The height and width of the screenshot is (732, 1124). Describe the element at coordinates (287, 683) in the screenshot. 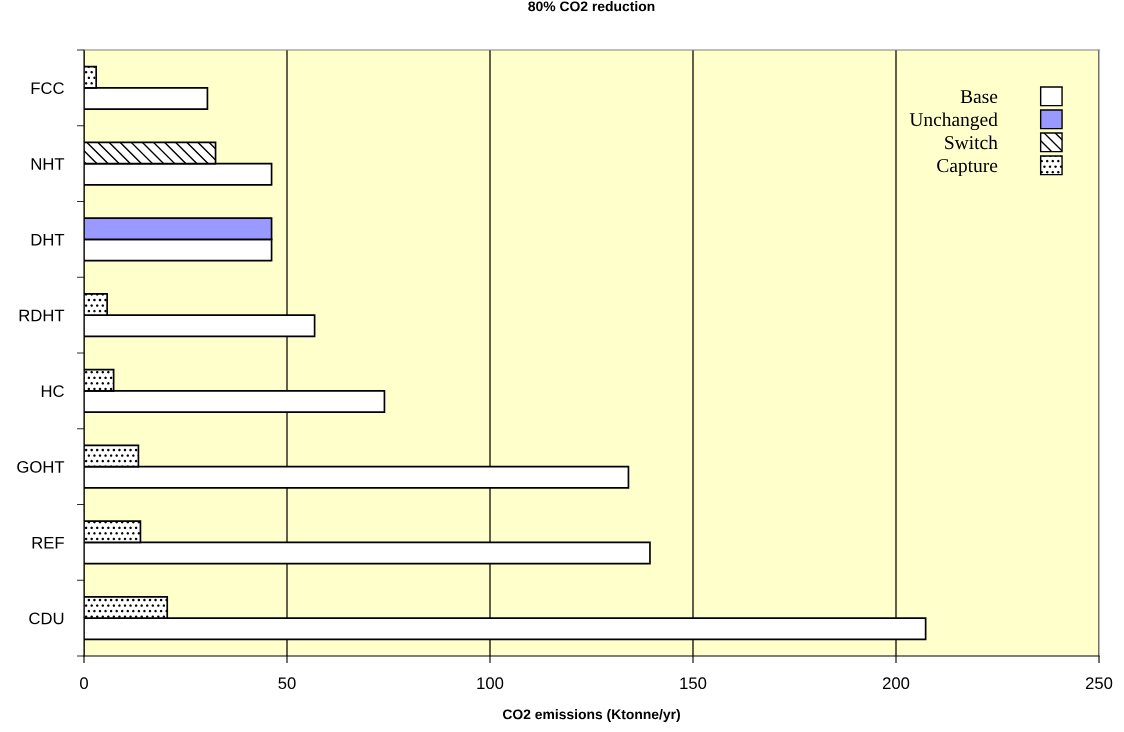

I see `x-tick-label: 50` at that location.